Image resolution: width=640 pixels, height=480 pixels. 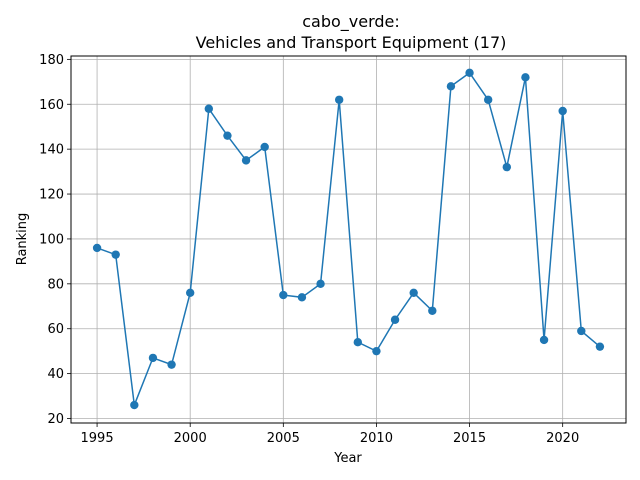 I want to click on y-axis: 20 40 60 80 100 120 140 160 180, so click(x=55, y=240).